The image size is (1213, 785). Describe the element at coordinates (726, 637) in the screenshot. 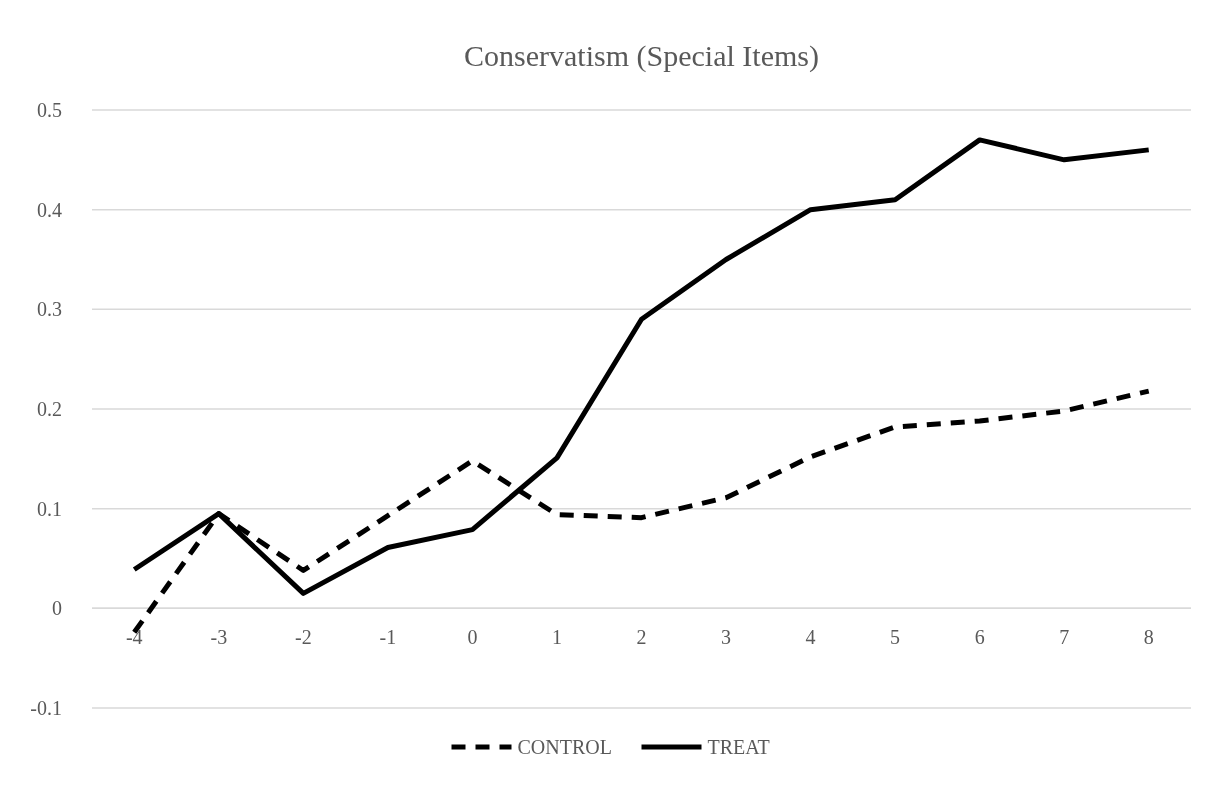

I see `x-tick-label: 3` at that location.